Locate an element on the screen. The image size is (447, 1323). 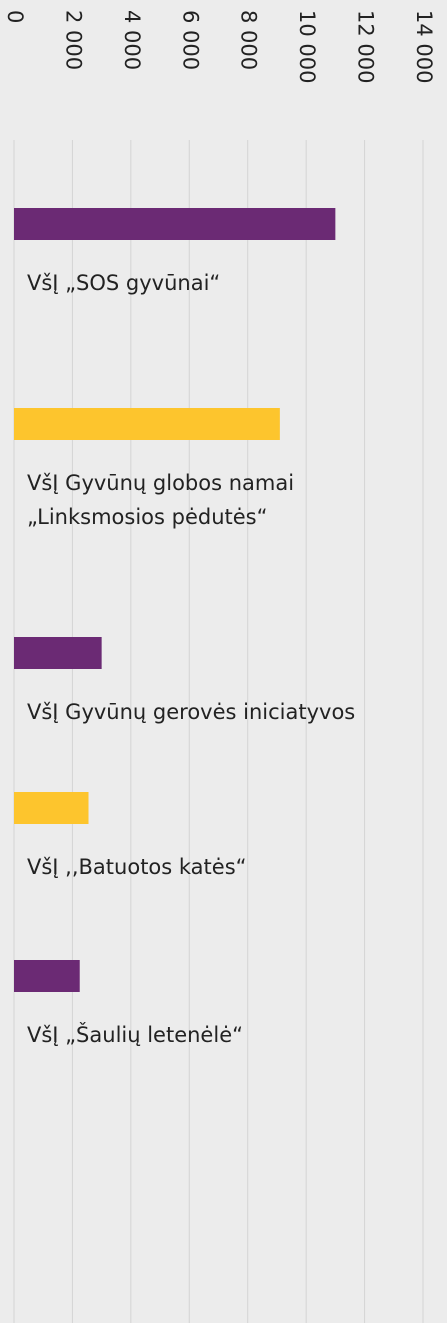
category-label: VšĮ ,,Batuotos katės“ is located at coordinates (137, 867).